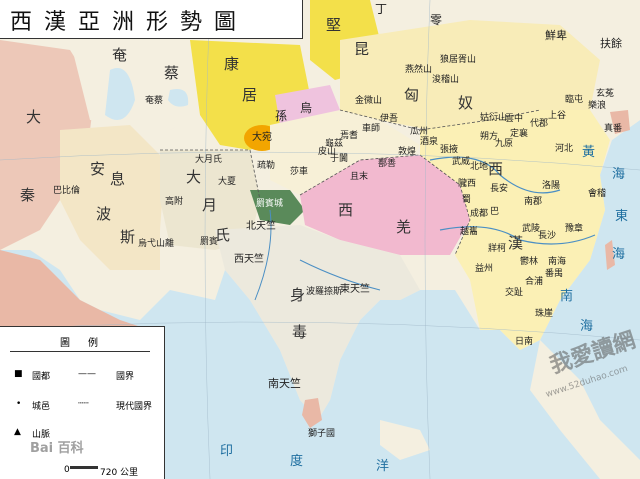 The width and height of the screenshot is (640, 479). I want to click on river-yangtze, so click(517, 235).